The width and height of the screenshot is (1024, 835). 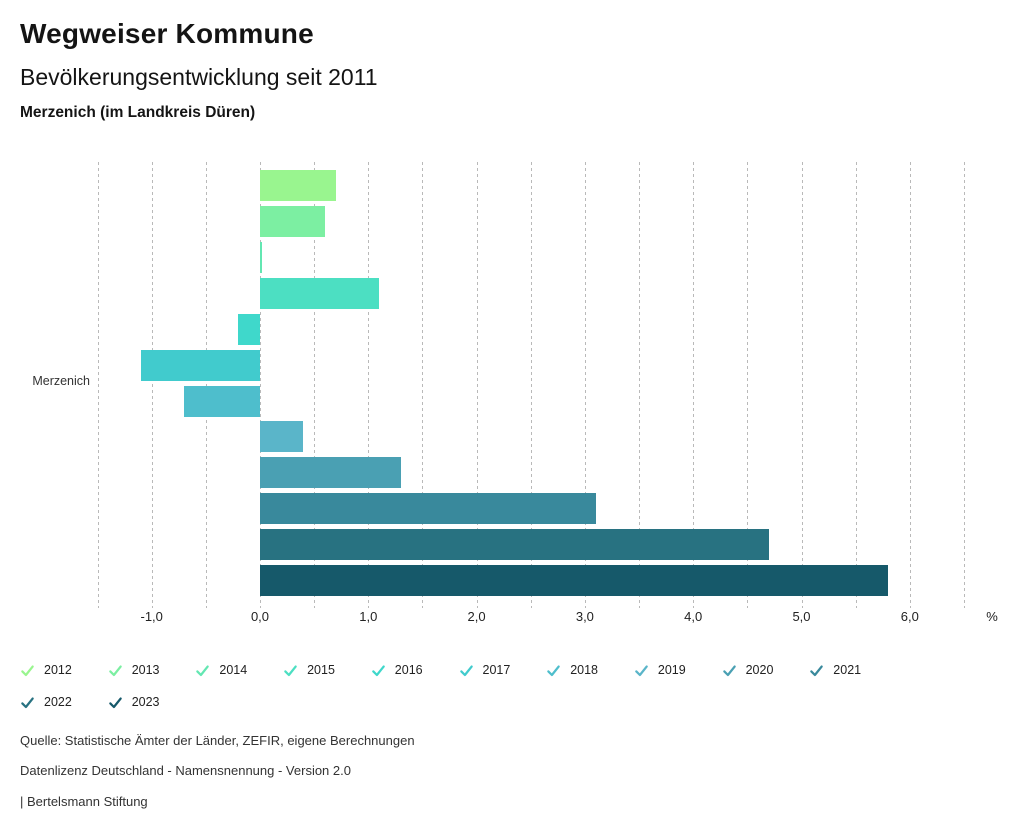 I want to click on legend-item-label: 2021, so click(x=847, y=670).